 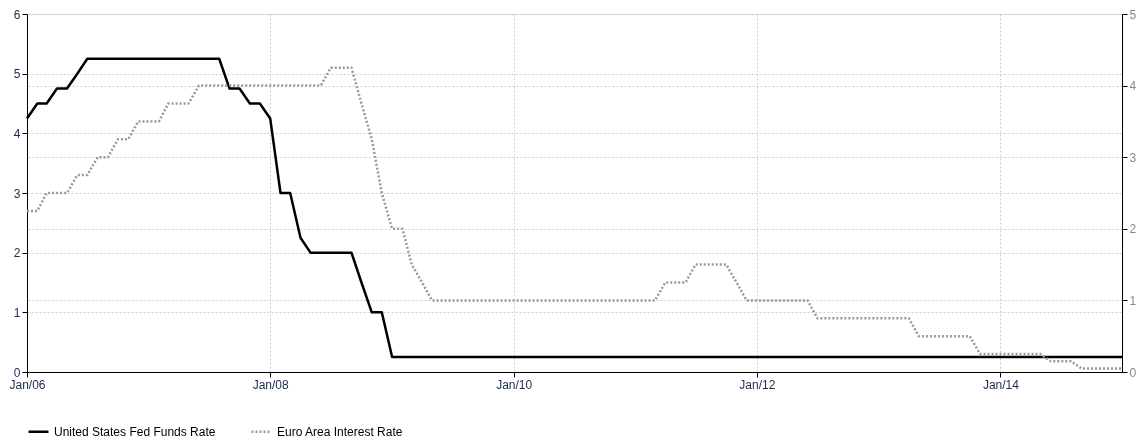 What do you see at coordinates (757, 384) in the screenshot?
I see `x-tick-label: Jan/12` at bounding box center [757, 384].